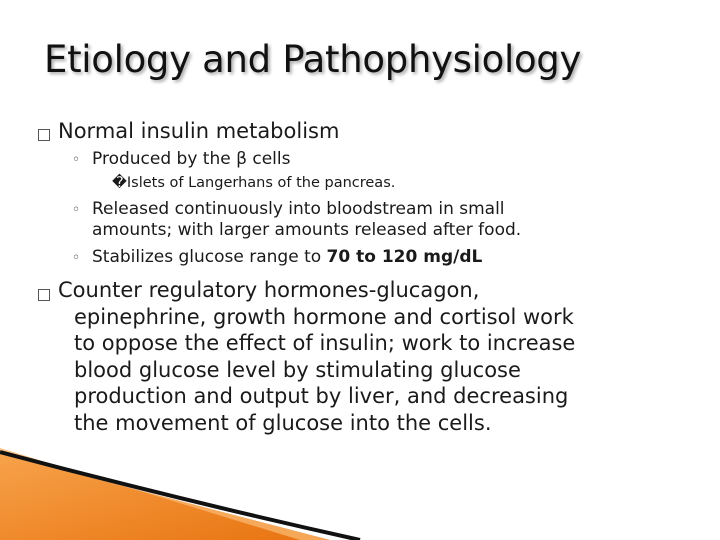 The height and width of the screenshot is (540, 720). Describe the element at coordinates (283, 422) in the screenshot. I see `counter-line-6: the movement of glucose into the cells.` at that location.